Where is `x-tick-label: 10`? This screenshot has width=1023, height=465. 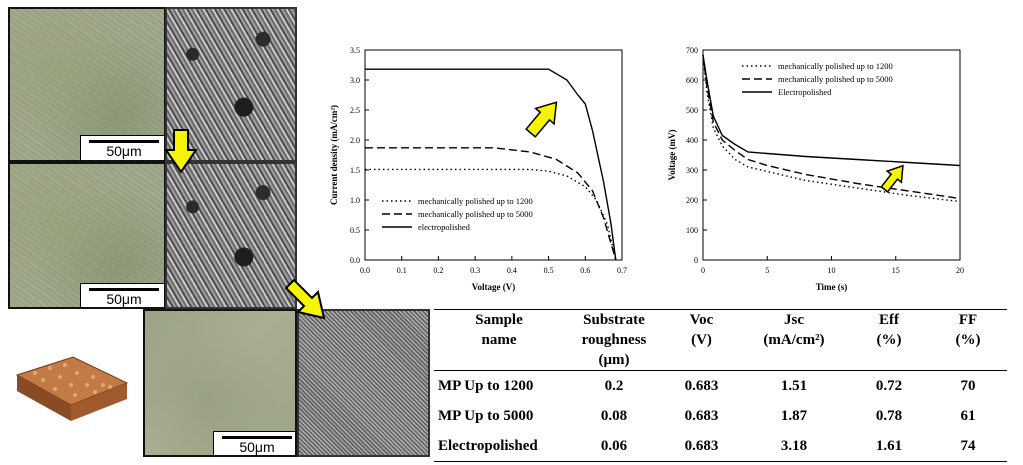 x-tick-label: 10 is located at coordinates (832, 270).